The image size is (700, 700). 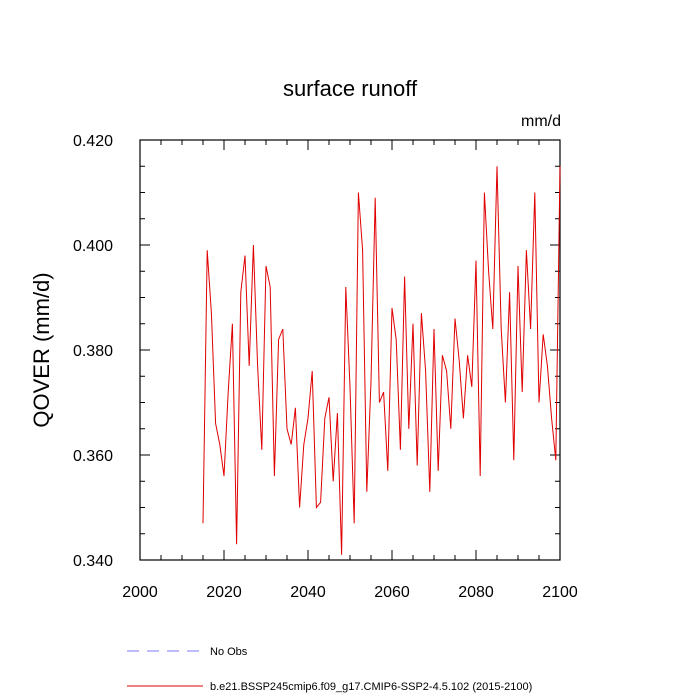 I want to click on x-tick-label: 2040, so click(x=308, y=592).